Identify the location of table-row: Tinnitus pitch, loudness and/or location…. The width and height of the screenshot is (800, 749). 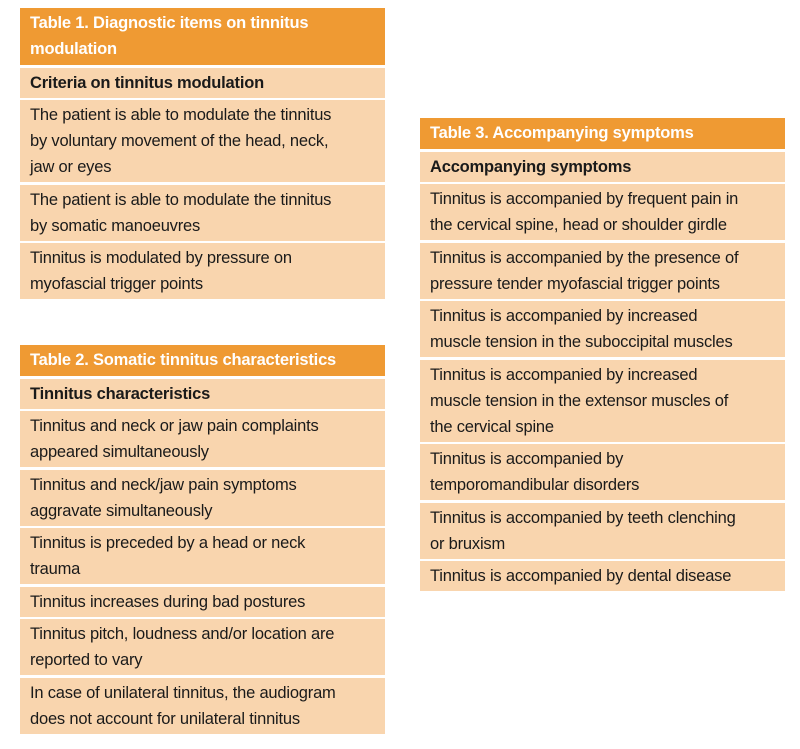
(202, 647).